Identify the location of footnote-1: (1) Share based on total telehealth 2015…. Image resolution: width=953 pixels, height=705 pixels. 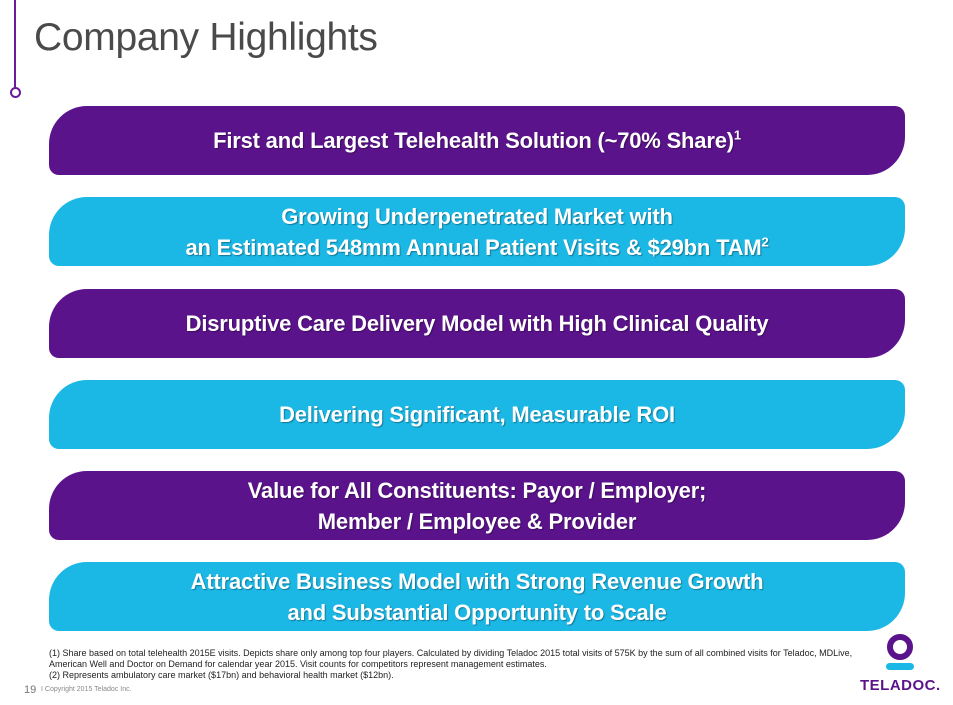
(451, 658).